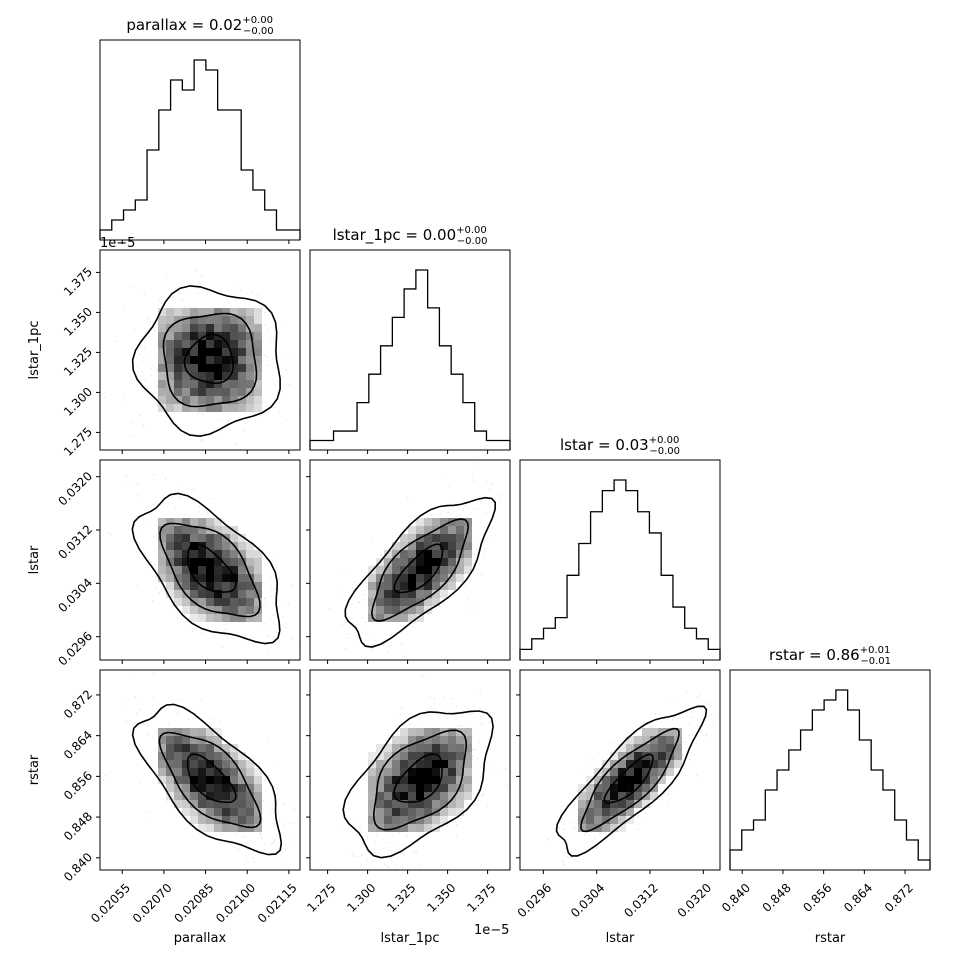 The height and width of the screenshot is (970, 970). What do you see at coordinates (736, 898) in the screenshot?
I see `x-tick-label: 0.840` at bounding box center [736, 898].